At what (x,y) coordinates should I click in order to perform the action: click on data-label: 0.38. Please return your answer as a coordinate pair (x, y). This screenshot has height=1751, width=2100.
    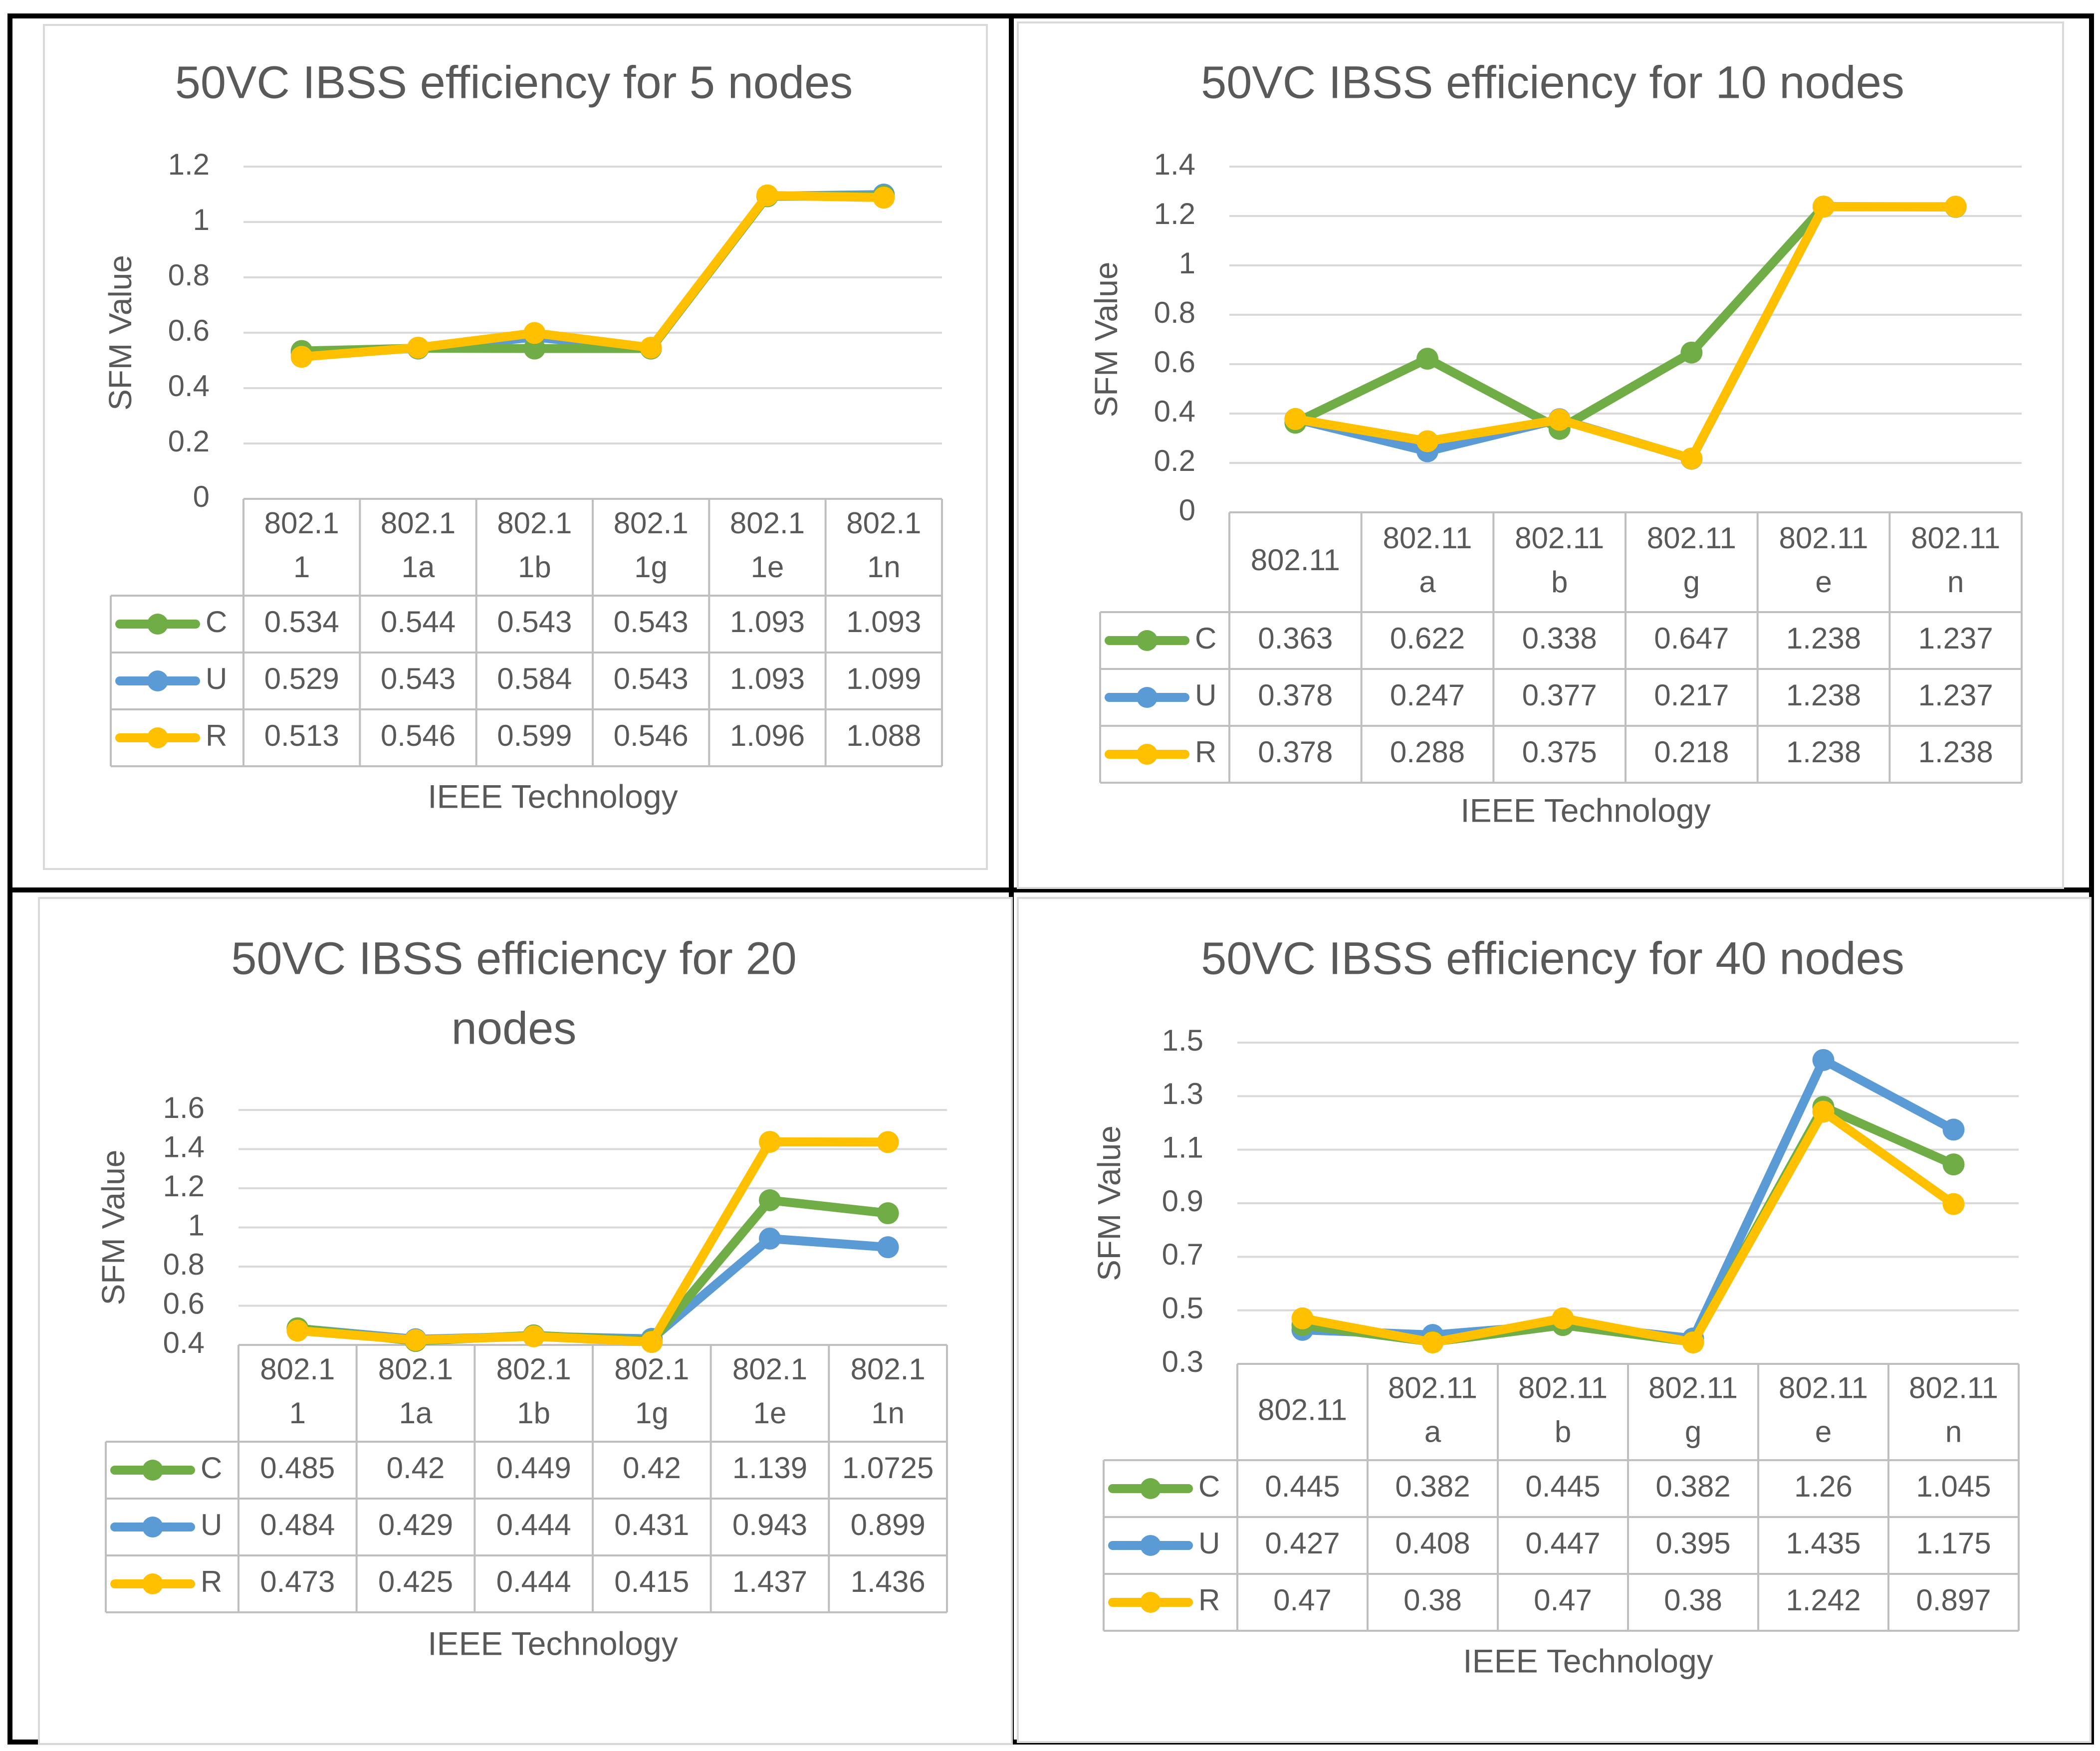
    Looking at the image, I should click on (1693, 1600).